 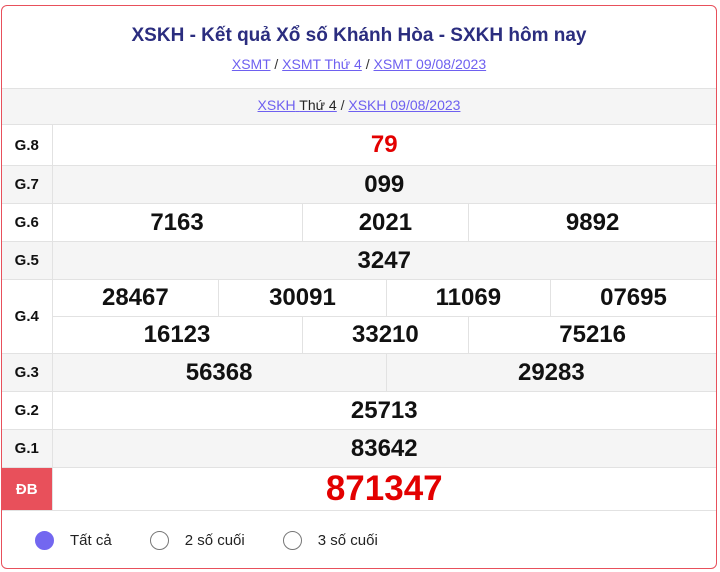 I want to click on row-g5: G.5 3247, so click(x=359, y=260).